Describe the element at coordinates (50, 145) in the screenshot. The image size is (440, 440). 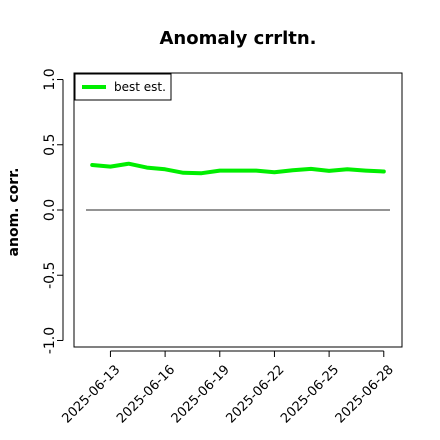
I see `y-tick-label: 0.5` at that location.